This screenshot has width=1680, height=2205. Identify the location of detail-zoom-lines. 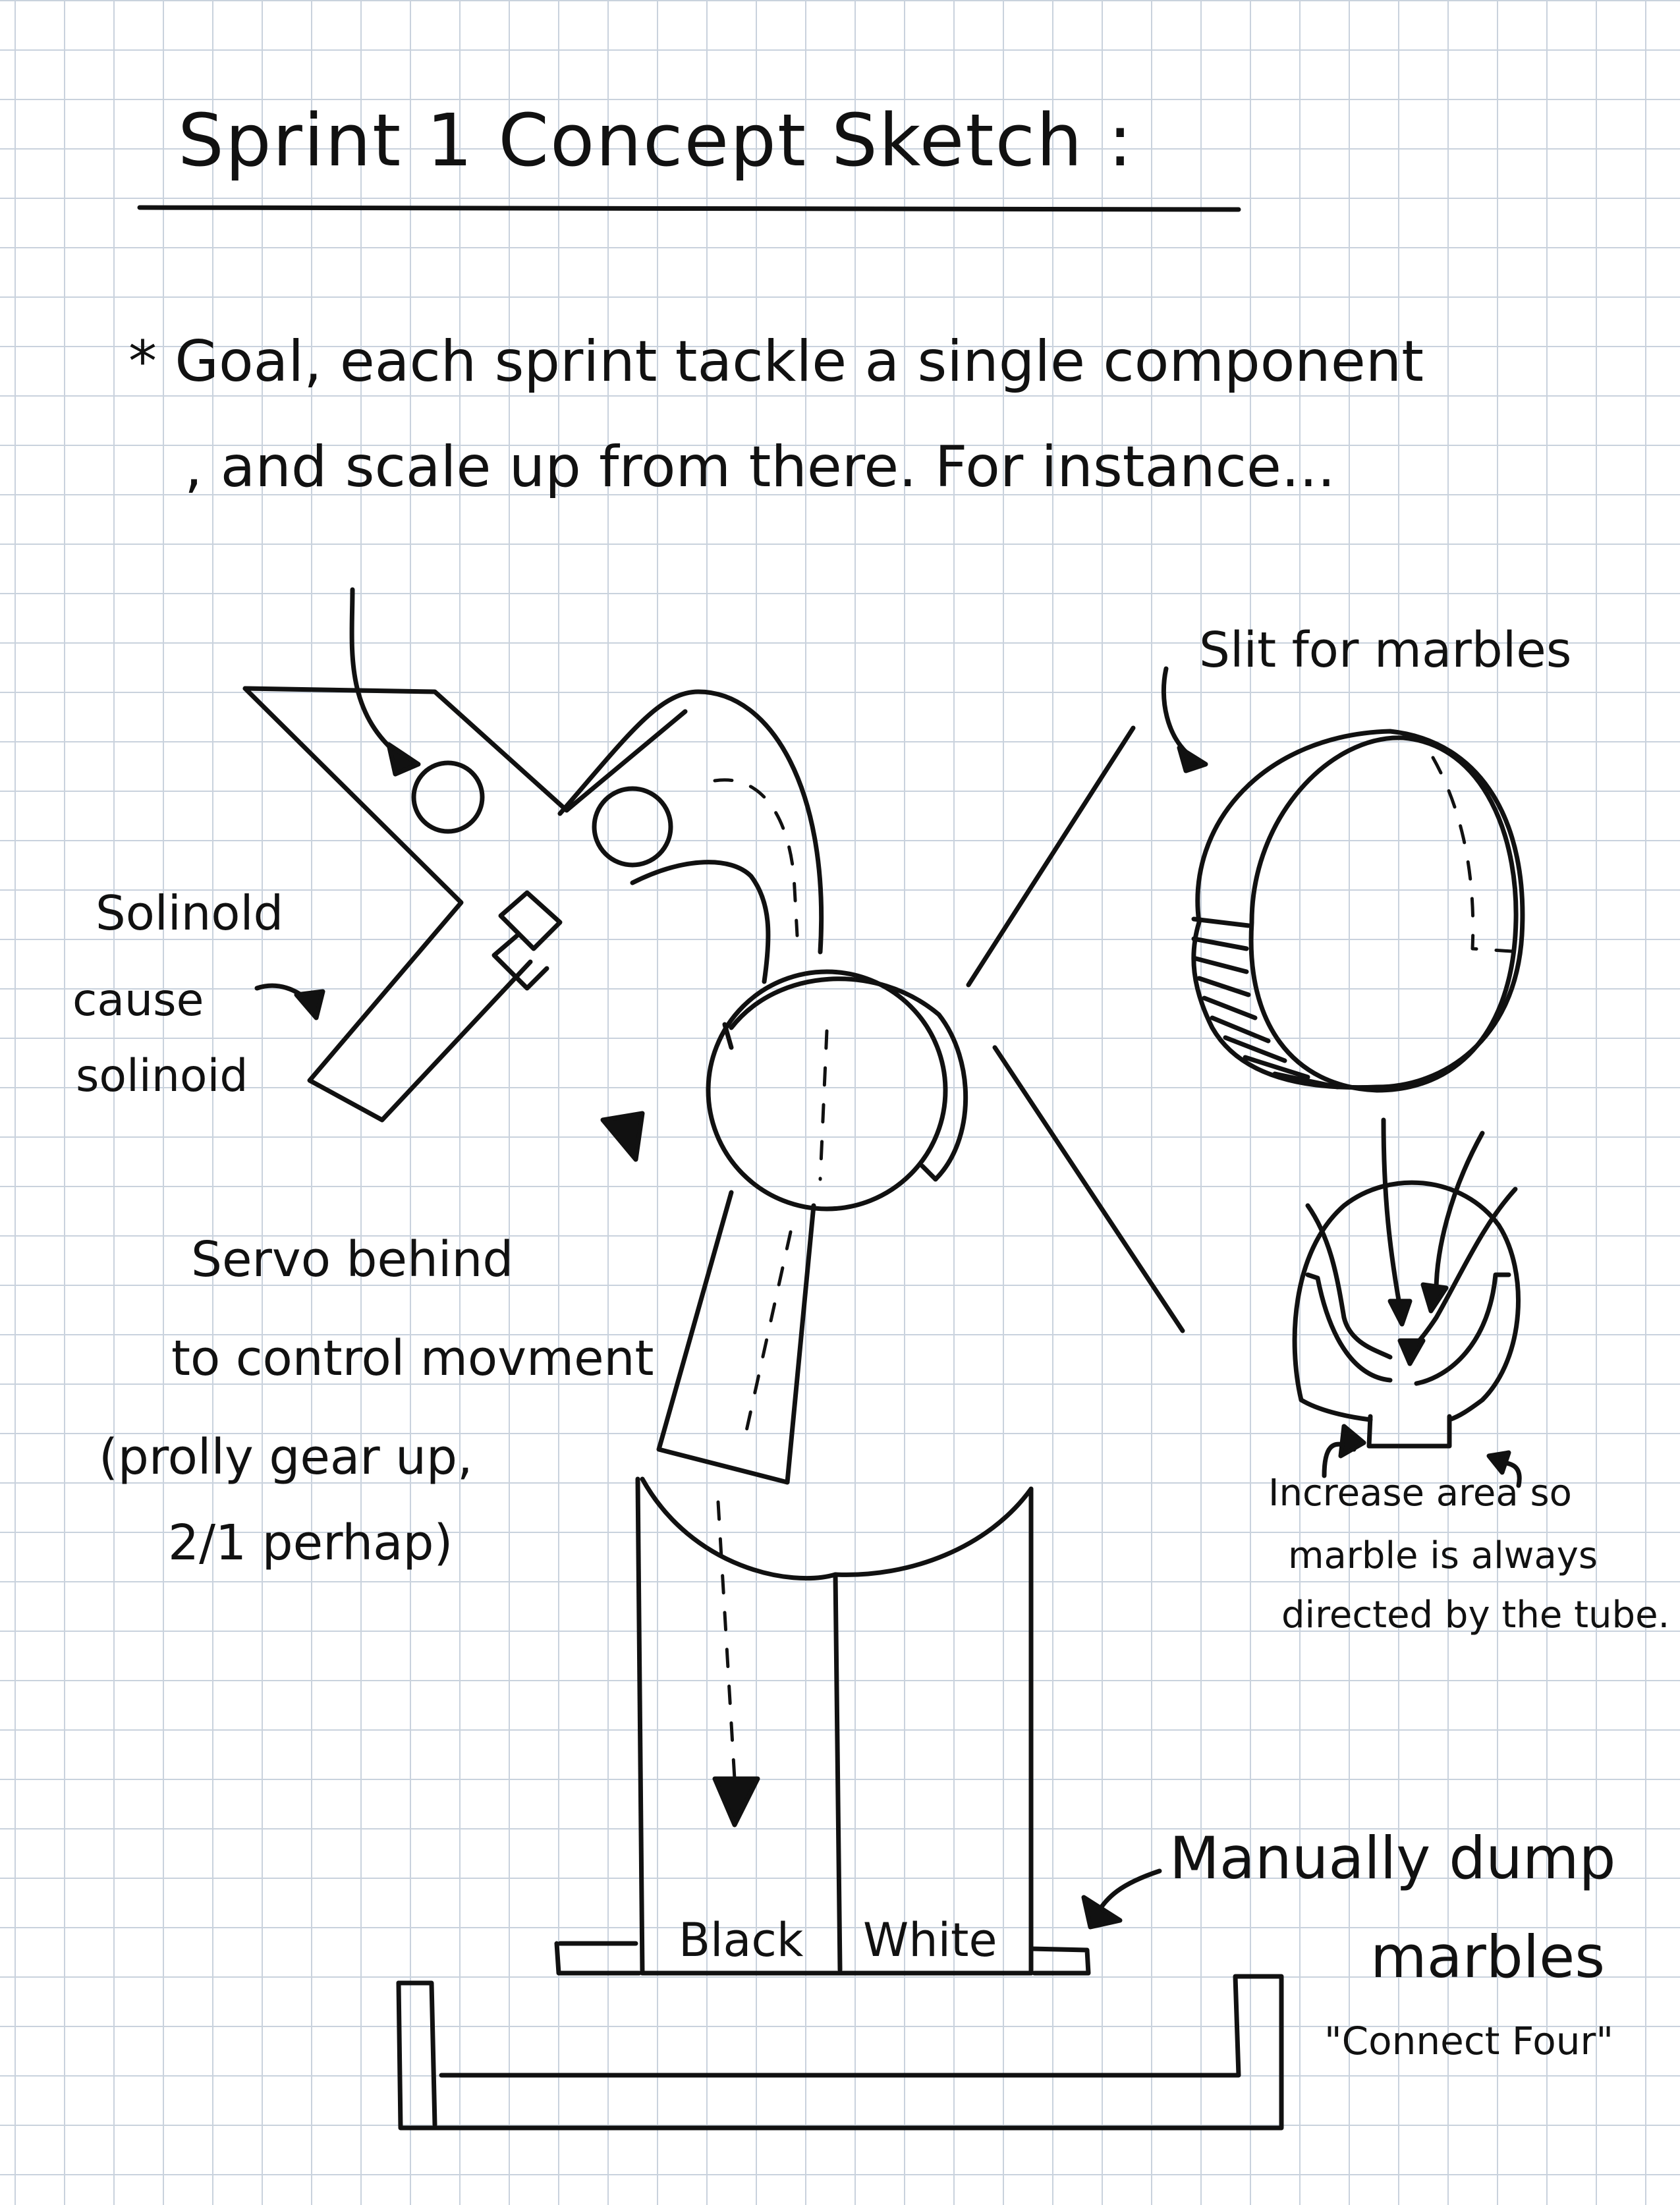
(1075, 1029).